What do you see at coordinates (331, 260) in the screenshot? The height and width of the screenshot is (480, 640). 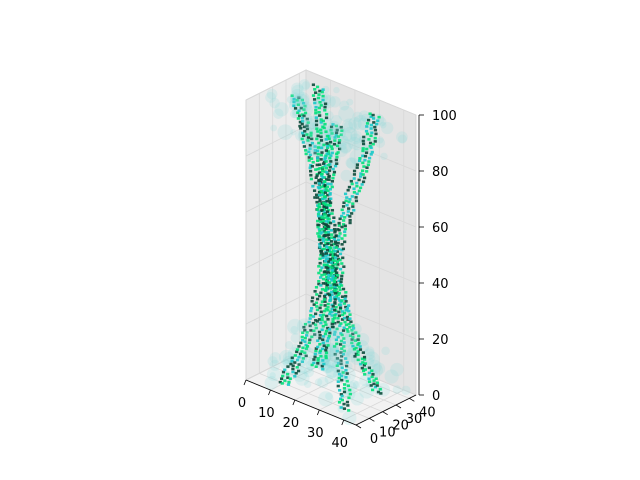 I see `grid-line` at bounding box center [331, 260].